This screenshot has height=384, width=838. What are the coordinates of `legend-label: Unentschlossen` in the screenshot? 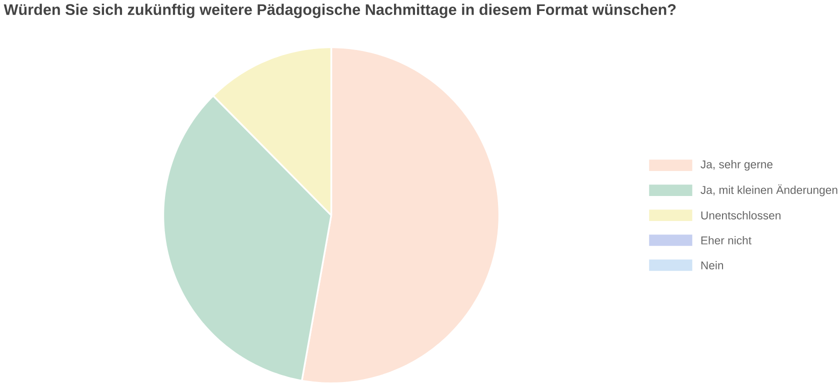 It's located at (740, 215).